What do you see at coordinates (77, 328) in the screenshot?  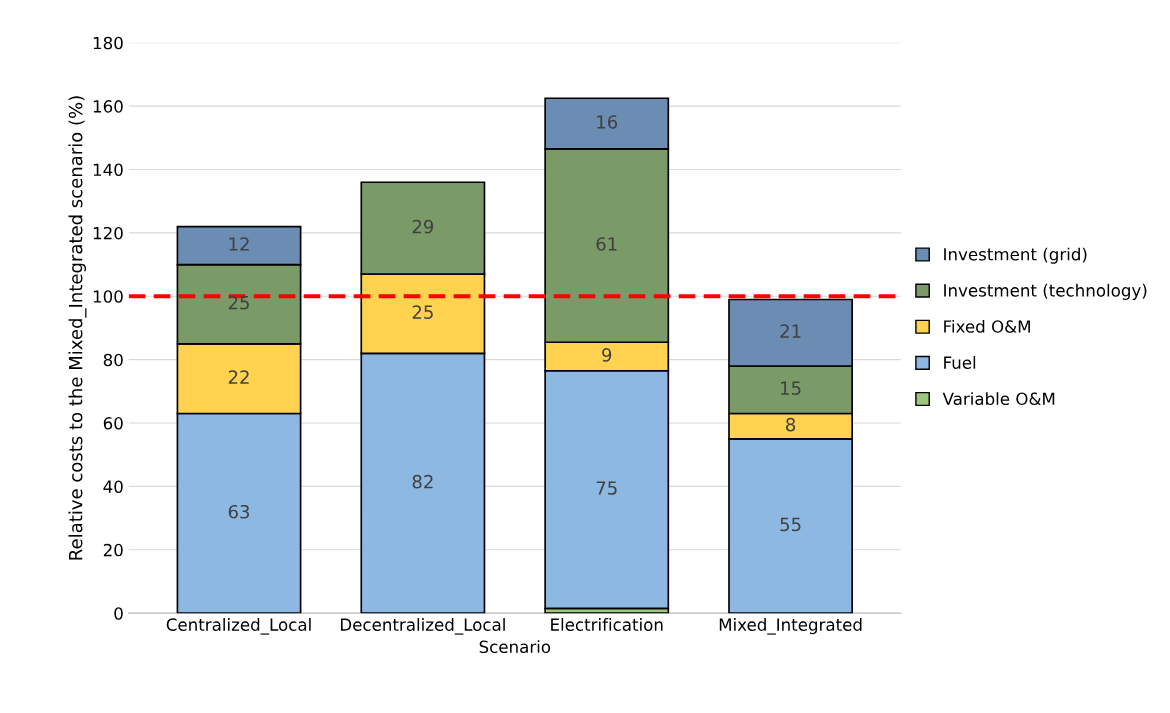 I see `y-axis-title: Relative costs to the Mixed_Integrated scenario (%)` at bounding box center [77, 328].